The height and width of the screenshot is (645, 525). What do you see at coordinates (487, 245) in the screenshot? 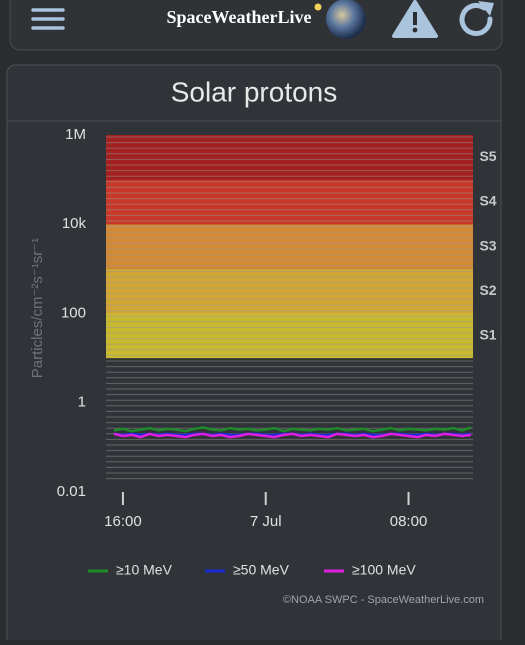
I see `band-label: S3` at bounding box center [487, 245].